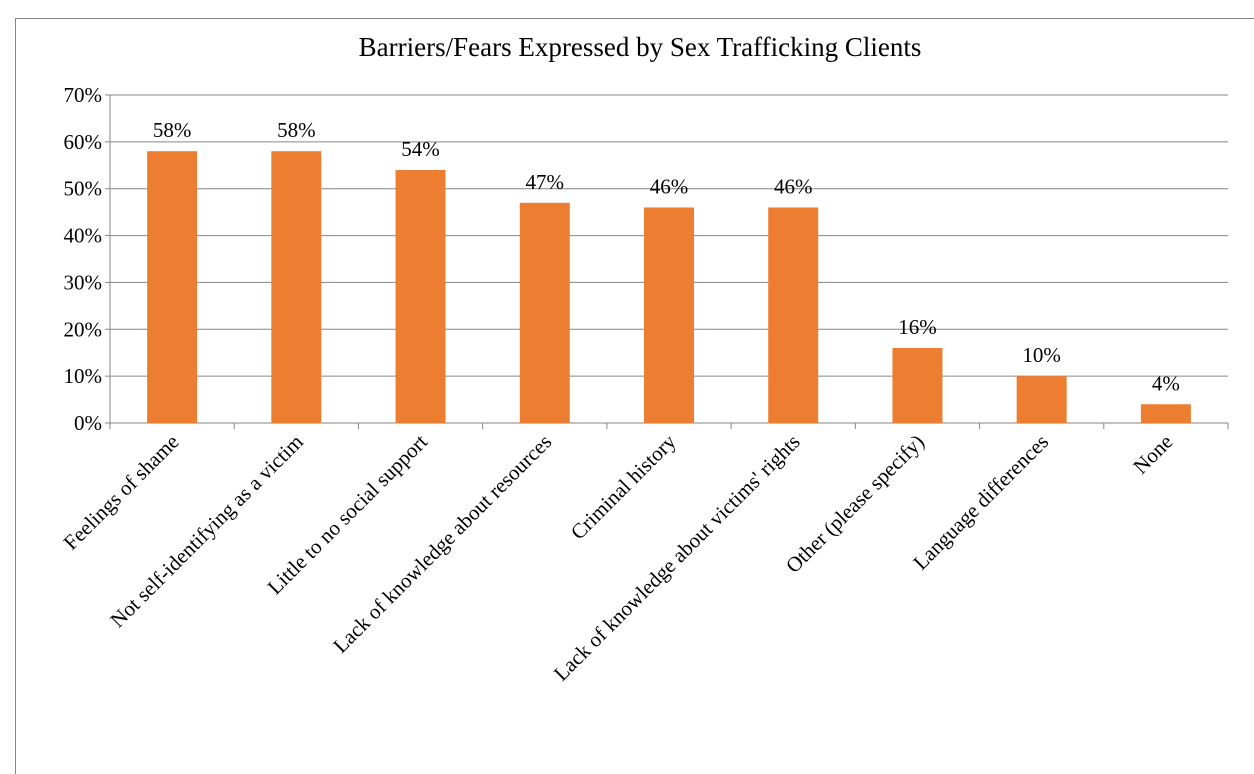 This screenshot has height=774, width=1254. I want to click on y-tick-label: 70%, so click(83, 95).